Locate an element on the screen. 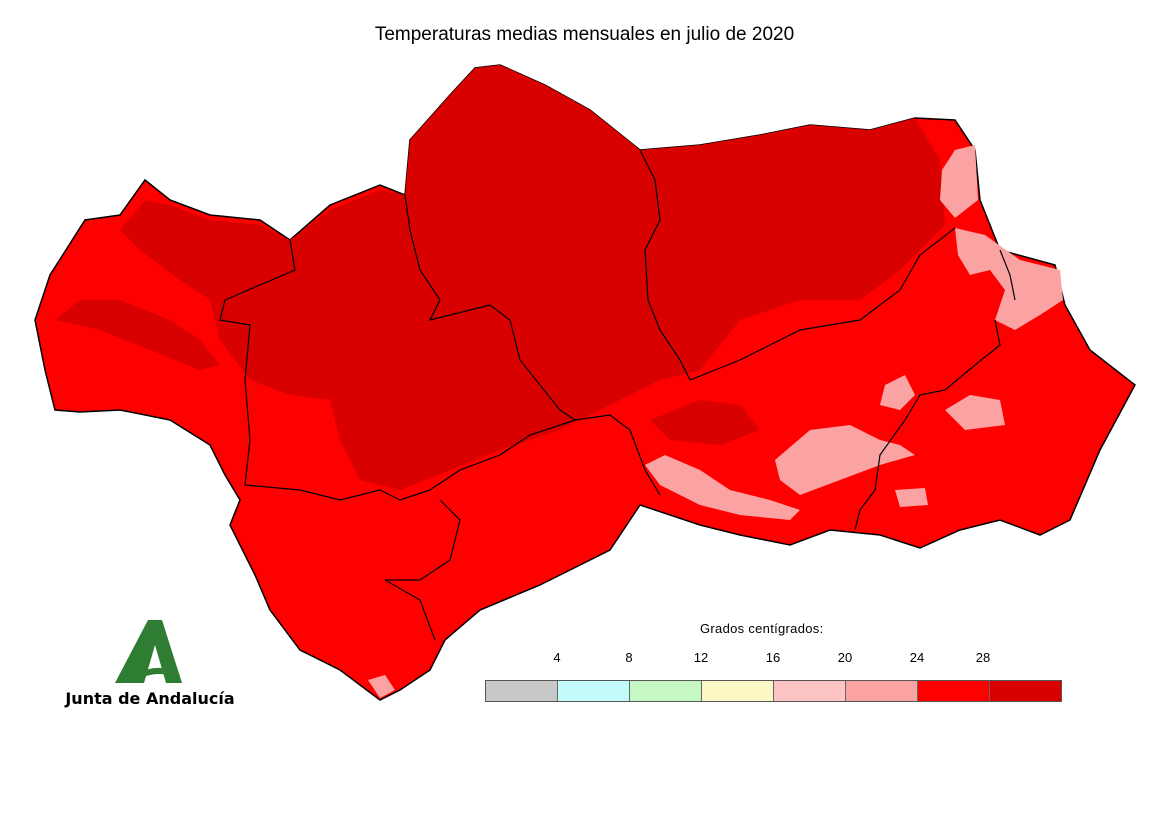 This screenshot has height=826, width=1169. dark-zone-east is located at coordinates (705, 422).